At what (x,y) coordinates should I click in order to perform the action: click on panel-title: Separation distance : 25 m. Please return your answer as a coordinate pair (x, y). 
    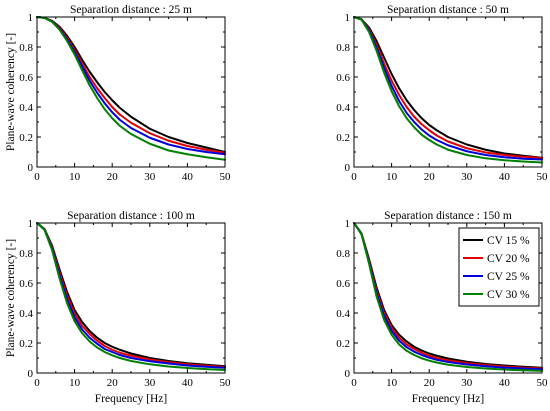
    Looking at the image, I should click on (131, 10).